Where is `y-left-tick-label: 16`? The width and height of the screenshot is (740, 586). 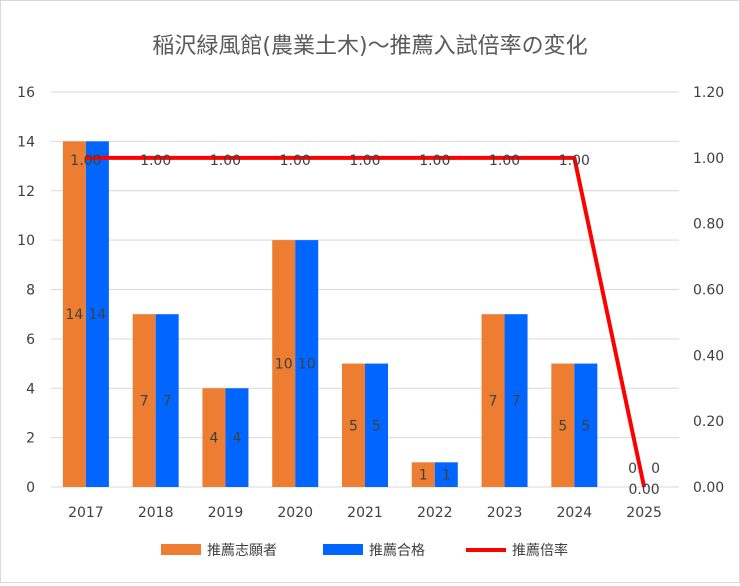
y-left-tick-label: 16 is located at coordinates (26, 93).